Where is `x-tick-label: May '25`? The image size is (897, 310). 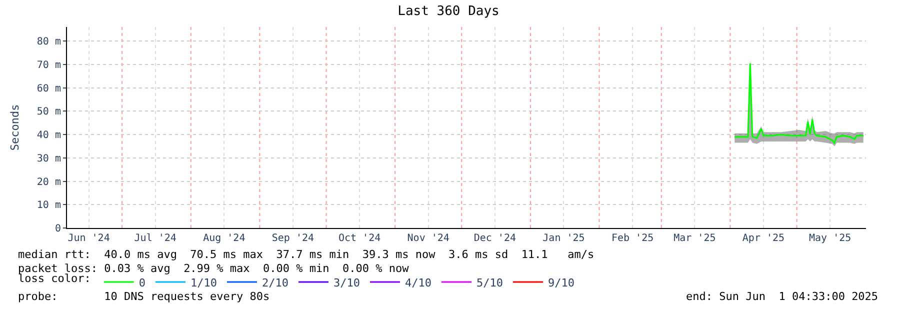 x-tick-label: May '25 is located at coordinates (830, 238).